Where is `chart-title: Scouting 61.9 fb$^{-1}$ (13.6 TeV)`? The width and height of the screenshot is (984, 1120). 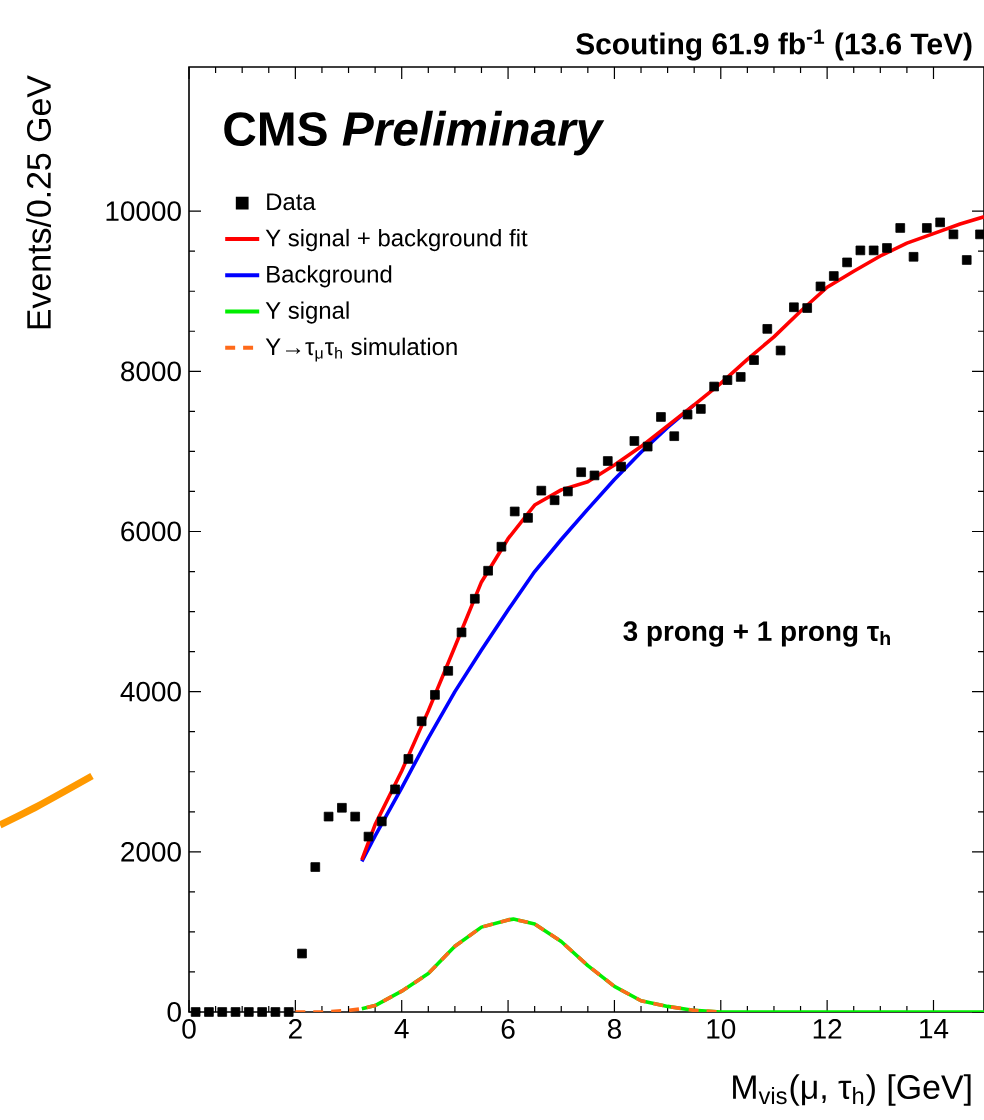
chart-title: Scouting 61.9 fb$^{-1}$ (13.6 TeV) is located at coordinates (774, 45).